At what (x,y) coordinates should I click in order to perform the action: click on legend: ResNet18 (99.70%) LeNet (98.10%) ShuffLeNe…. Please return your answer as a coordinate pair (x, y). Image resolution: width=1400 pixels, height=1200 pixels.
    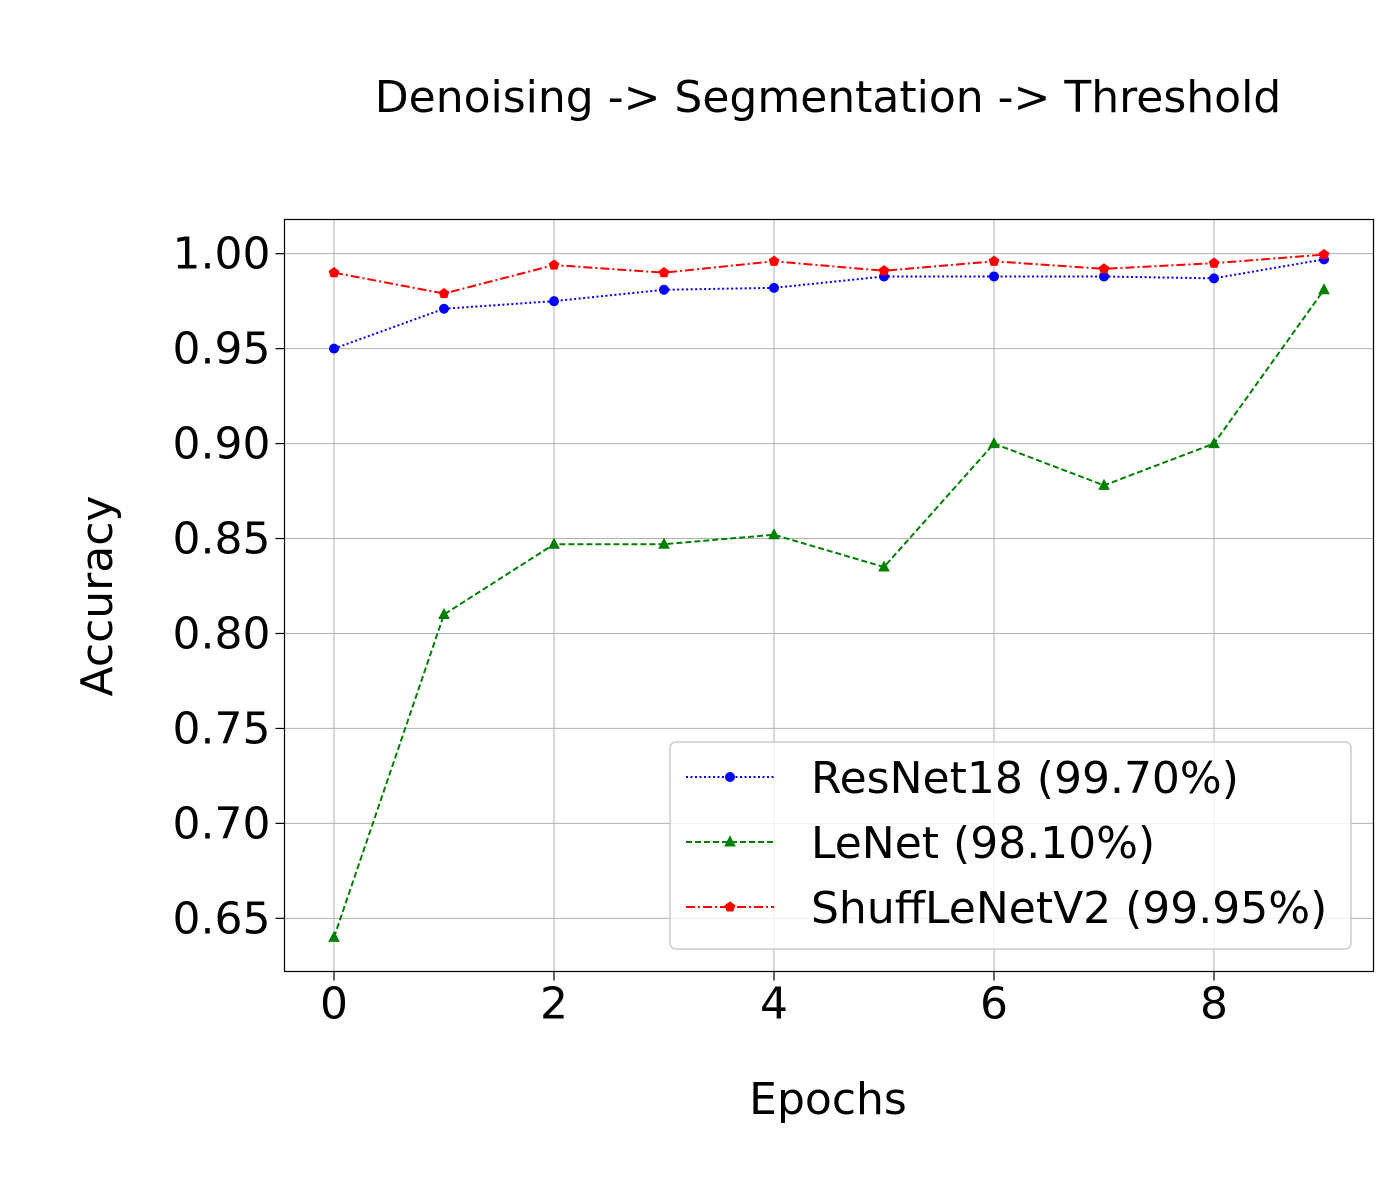
    Looking at the image, I should click on (1010, 845).